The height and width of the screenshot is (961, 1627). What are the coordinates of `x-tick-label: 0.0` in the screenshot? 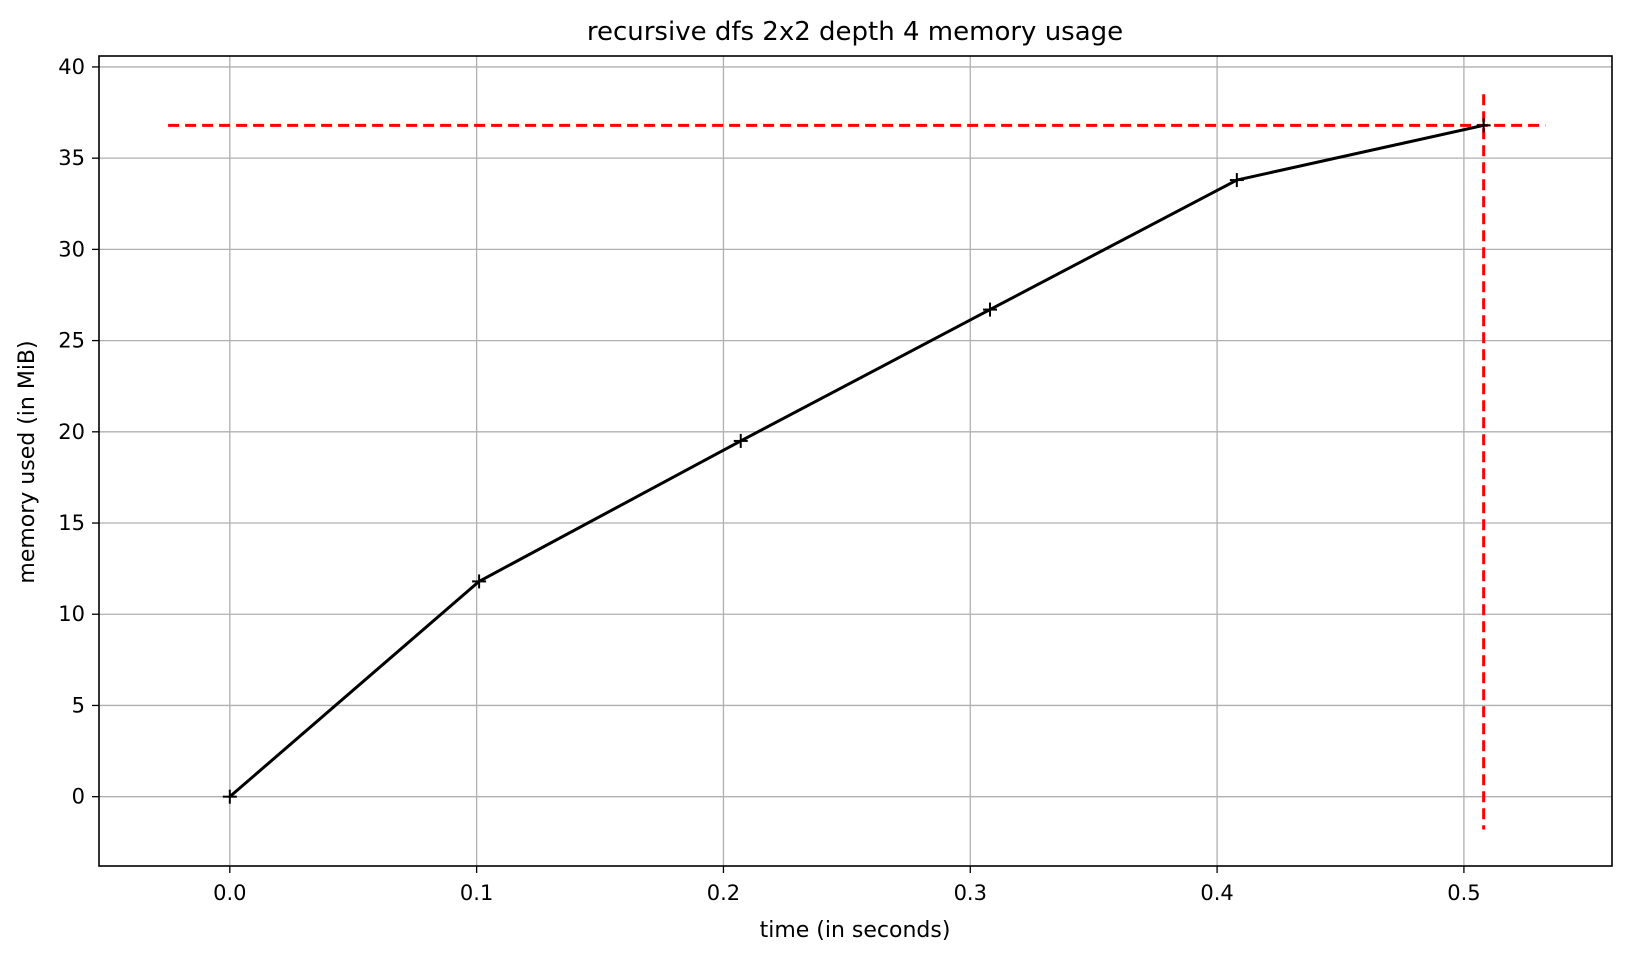 It's located at (229, 893).